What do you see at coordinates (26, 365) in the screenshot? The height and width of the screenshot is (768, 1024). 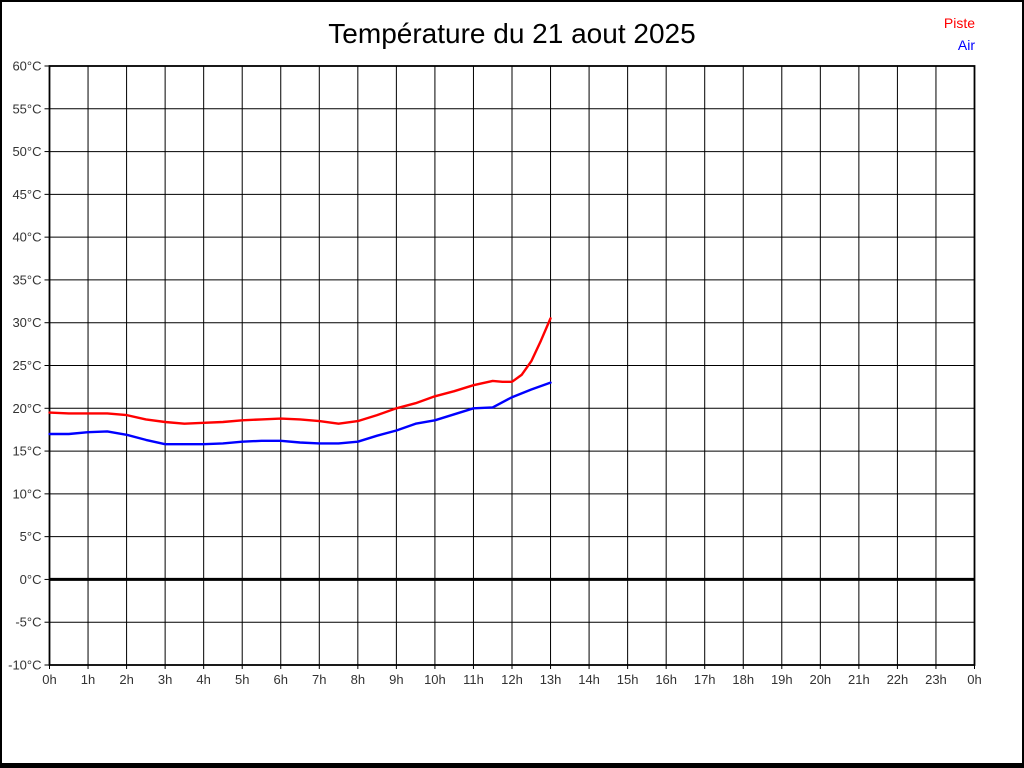 I see `y-axis-tick-label: 25°C` at bounding box center [26, 365].